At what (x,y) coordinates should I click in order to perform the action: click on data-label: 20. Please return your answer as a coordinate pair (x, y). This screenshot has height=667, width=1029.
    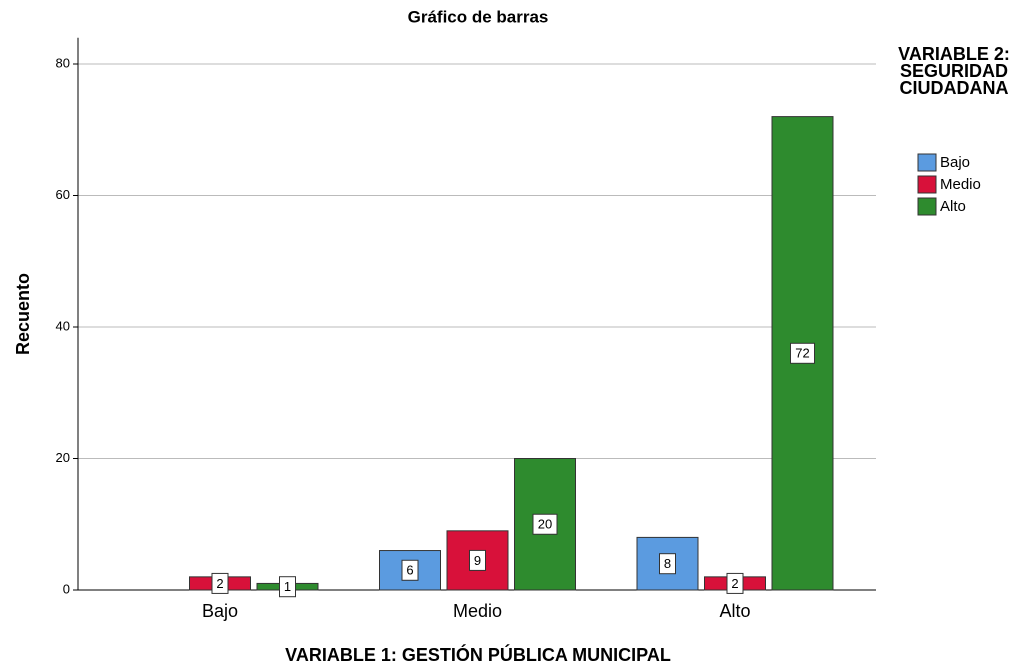
    Looking at the image, I should click on (545, 524).